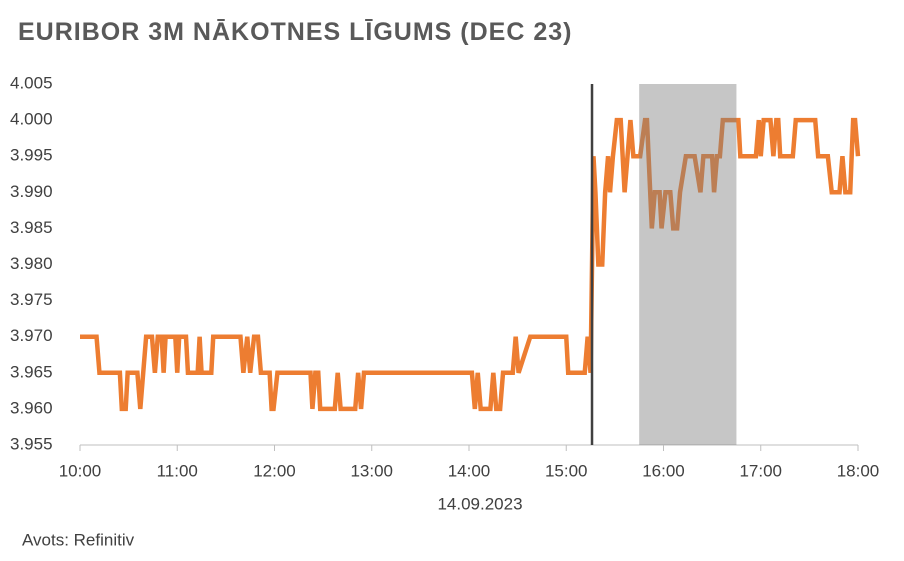 Image resolution: width=904 pixels, height=561 pixels. I want to click on x-tick-label: 12:00, so click(274, 470).